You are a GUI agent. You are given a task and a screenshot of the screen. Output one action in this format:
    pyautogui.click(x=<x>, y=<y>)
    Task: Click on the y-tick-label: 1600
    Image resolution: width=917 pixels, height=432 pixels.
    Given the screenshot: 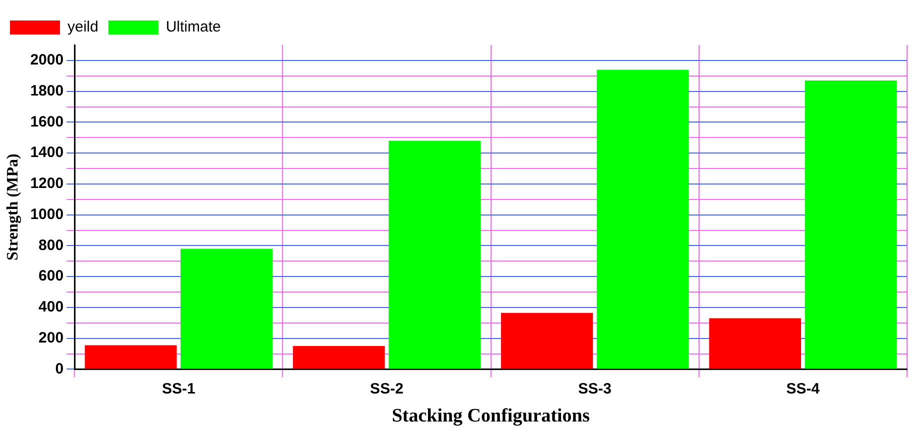 What is the action you would take?
    pyautogui.click(x=47, y=121)
    